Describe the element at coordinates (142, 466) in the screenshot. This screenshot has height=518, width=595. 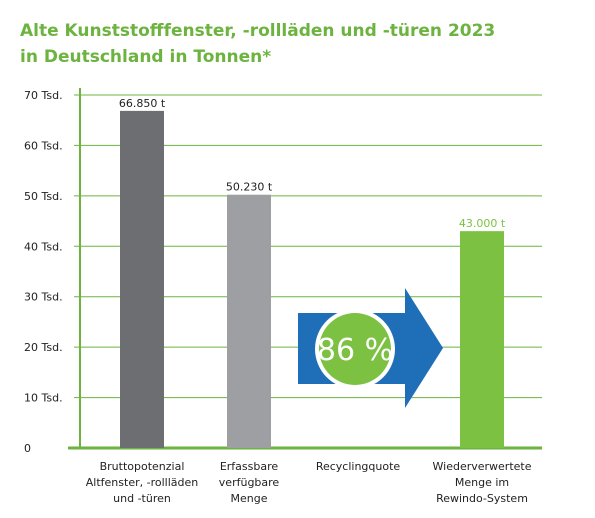
I see `x-tick-label: Bruttopotenzial` at that location.